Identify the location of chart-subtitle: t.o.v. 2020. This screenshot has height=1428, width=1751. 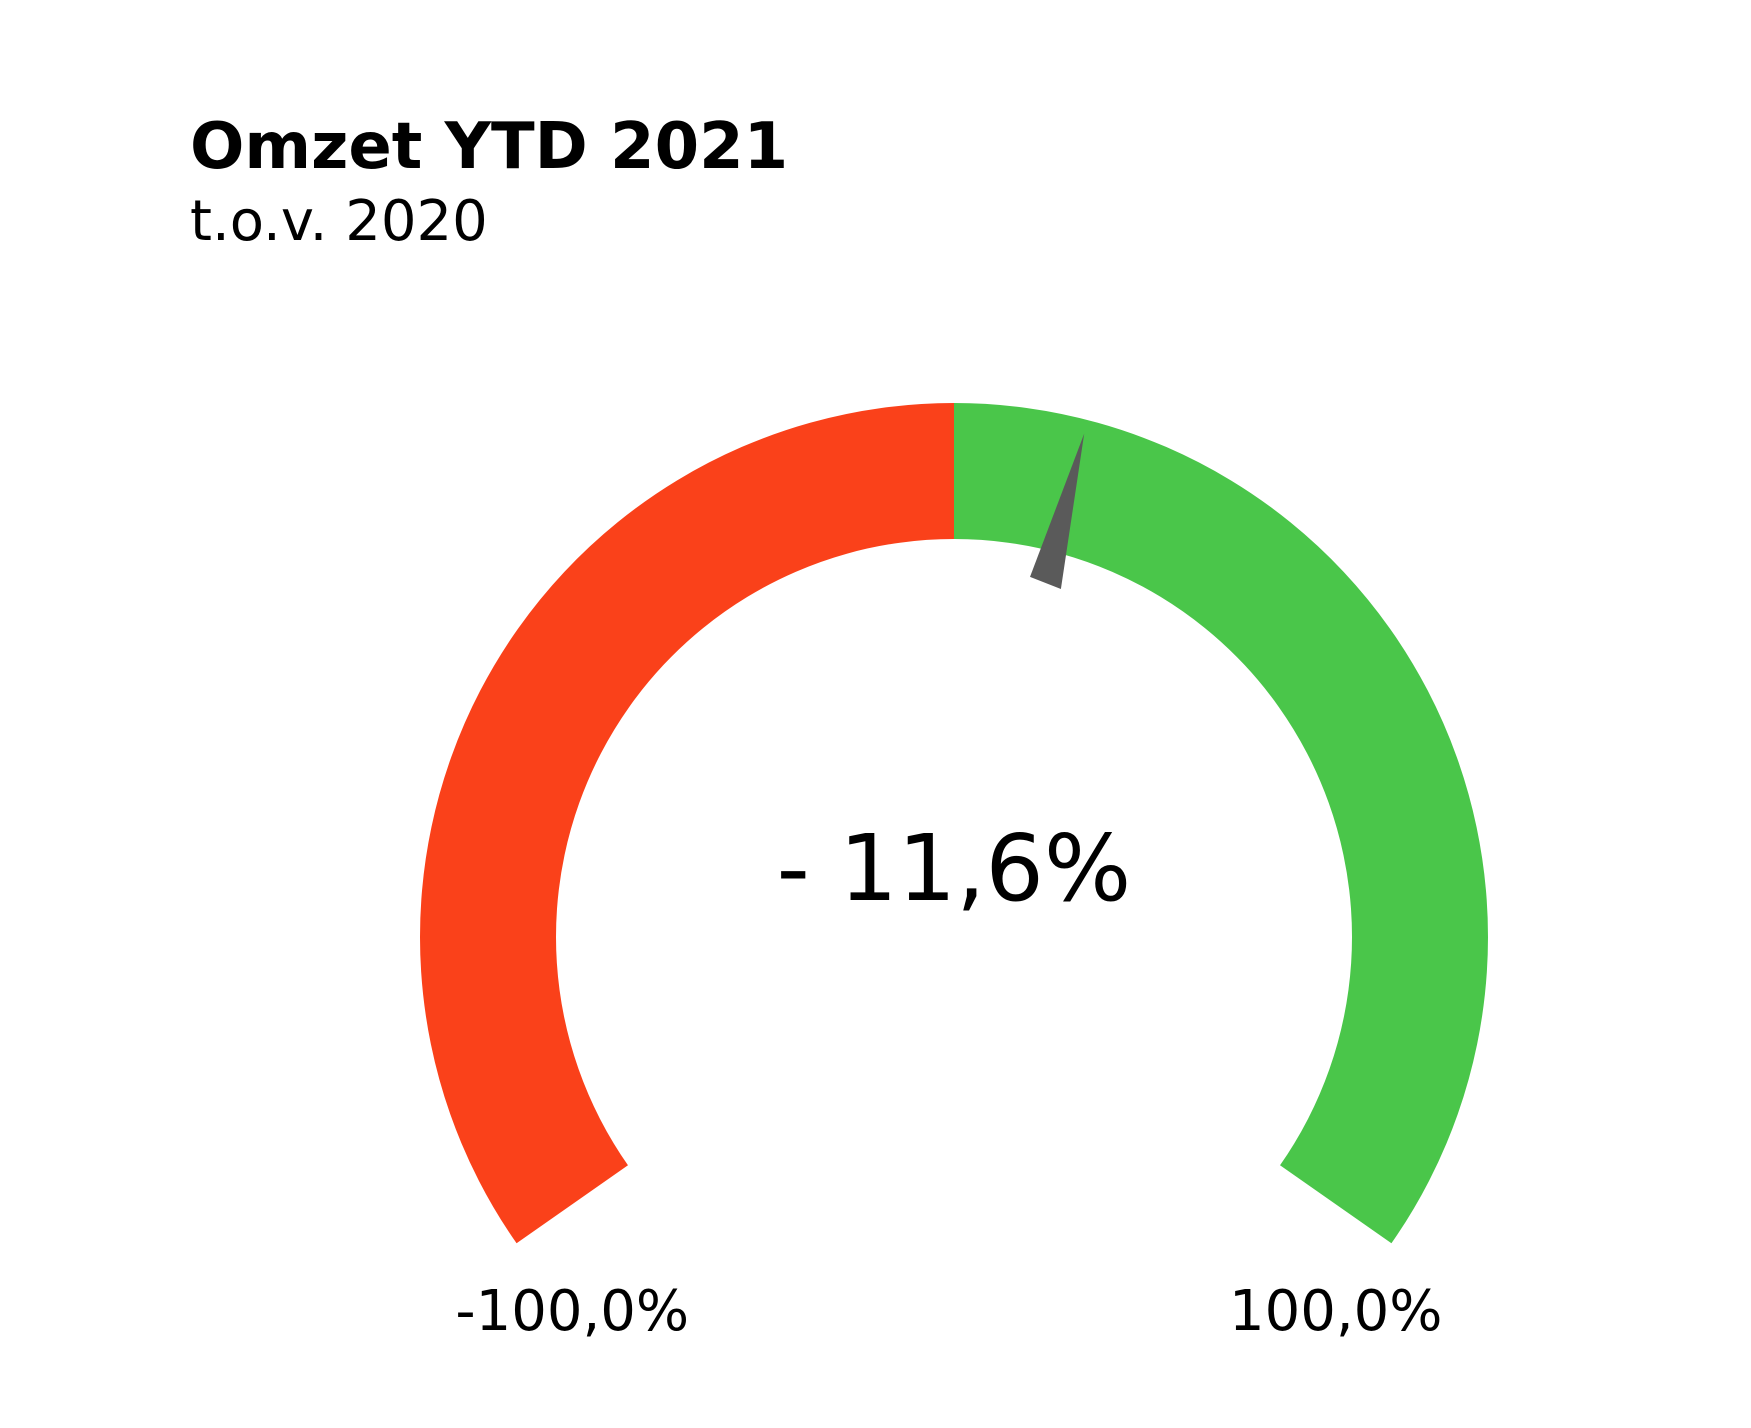
(339, 221).